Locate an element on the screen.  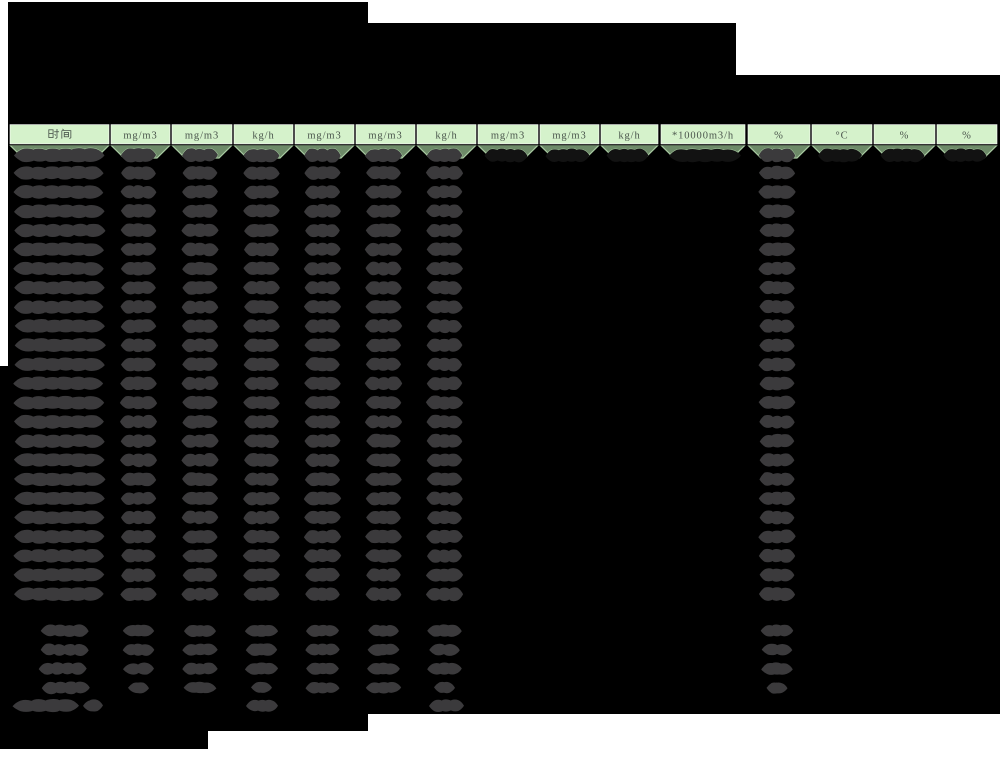
svg-text: *10000m3/h is located at coordinates (703, 135).